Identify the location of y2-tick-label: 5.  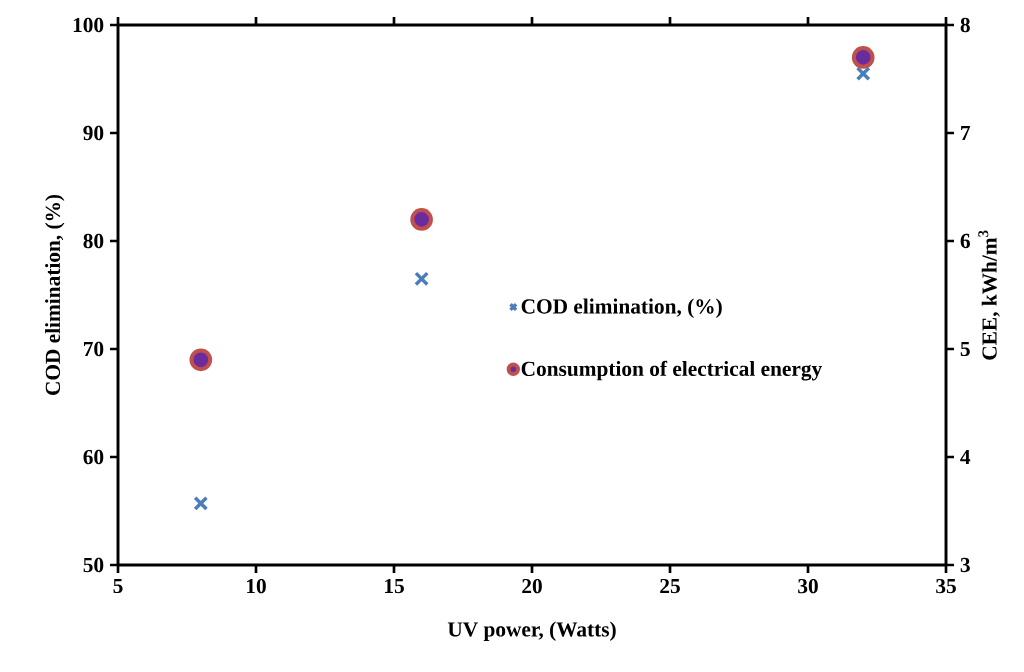
(965, 349).